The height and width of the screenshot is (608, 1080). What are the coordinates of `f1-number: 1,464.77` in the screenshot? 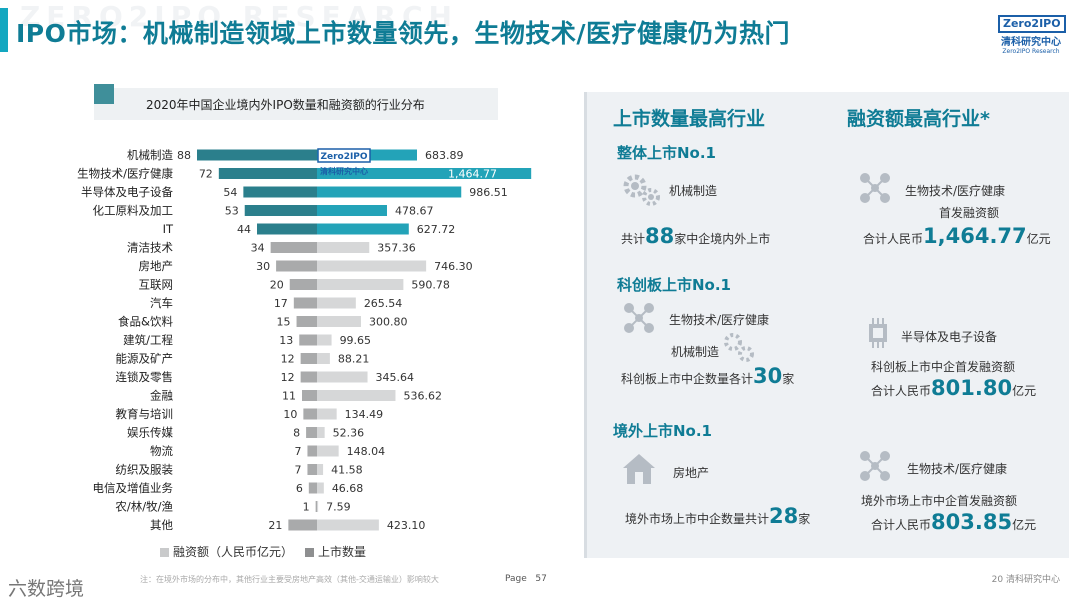 It's located at (975, 236).